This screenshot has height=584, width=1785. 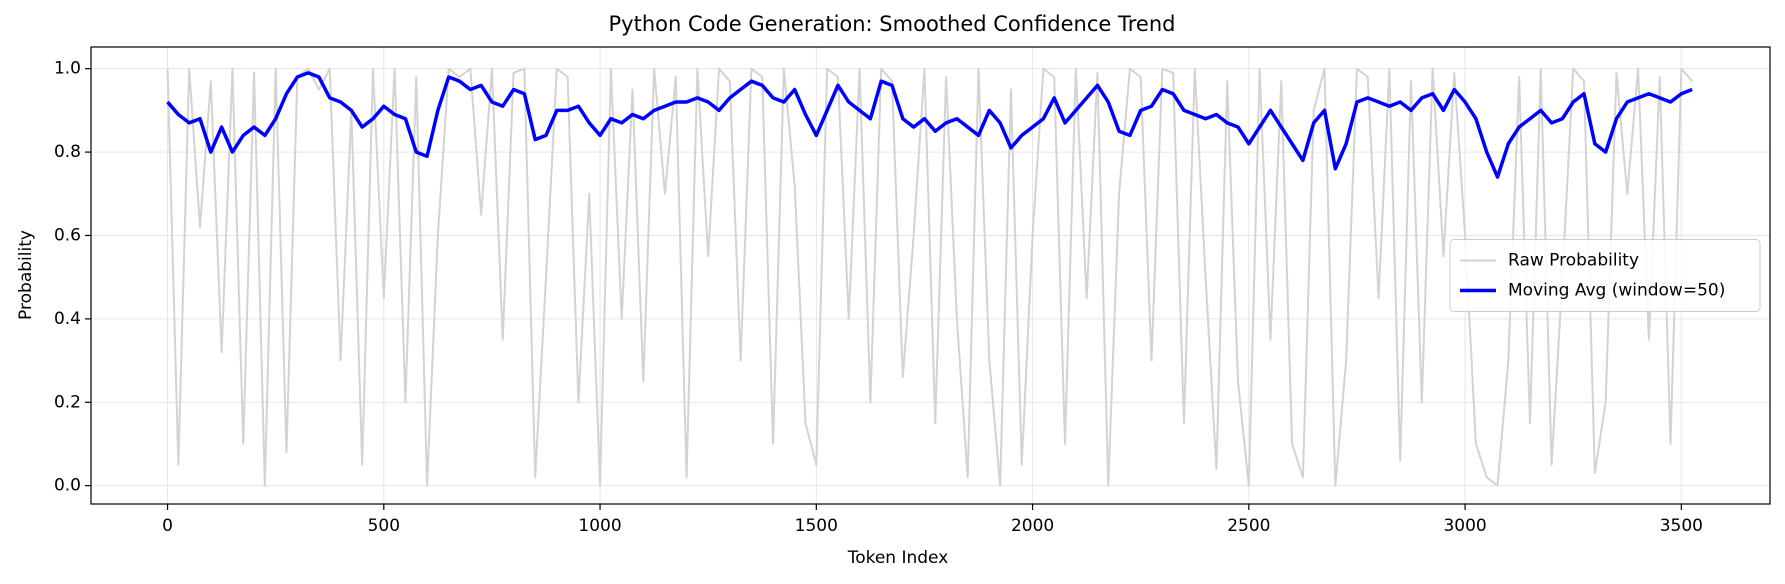 I want to click on x-tick-label: 2500, so click(x=1248, y=526).